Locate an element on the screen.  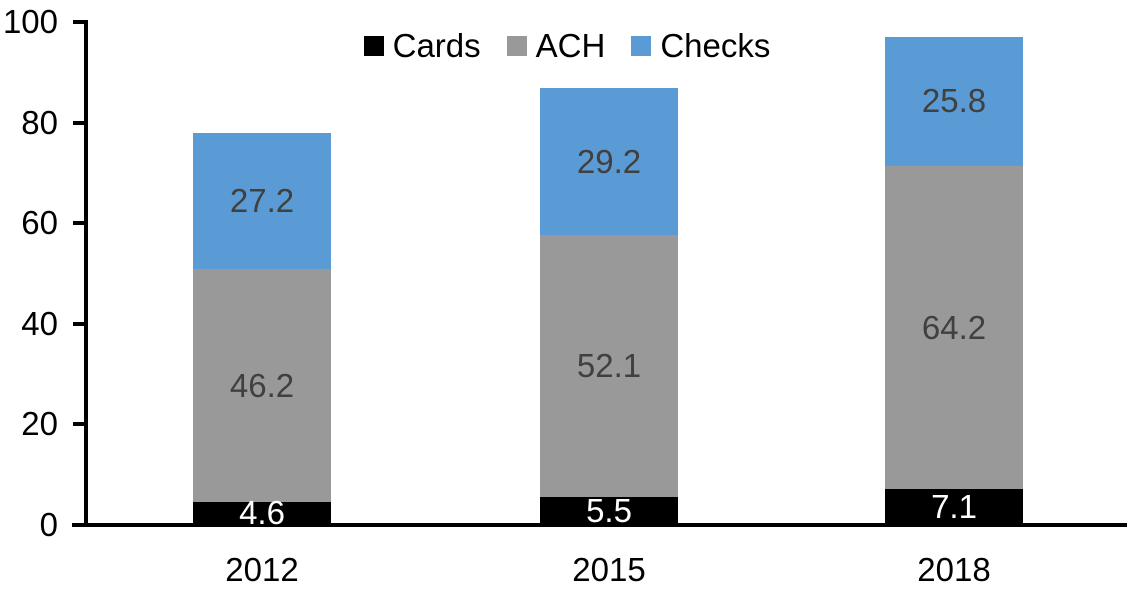
y-tick-label: 80 is located at coordinates (39, 122).